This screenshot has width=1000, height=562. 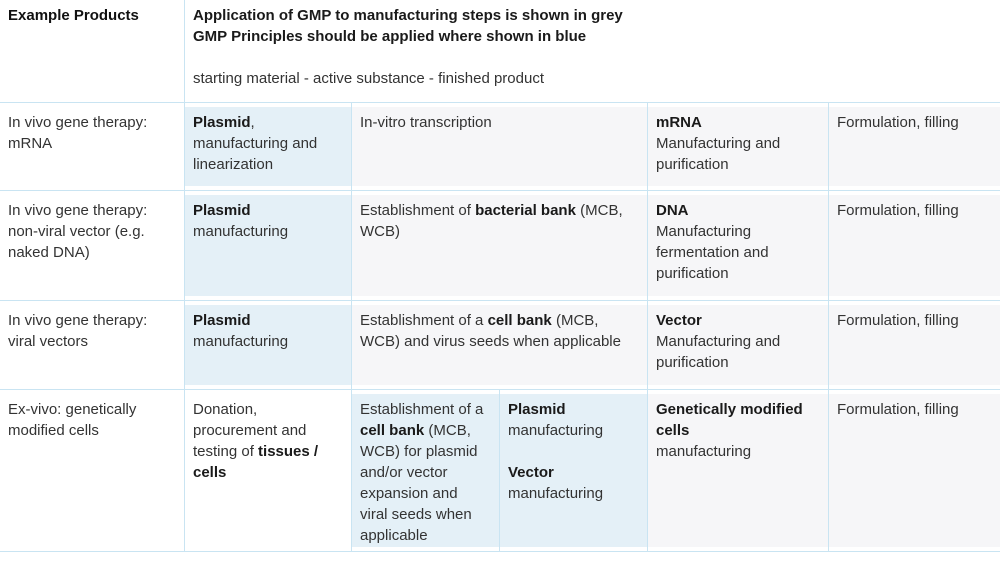 I want to click on formulation-filling-text-r4: Formulation, filling, so click(x=914, y=470).